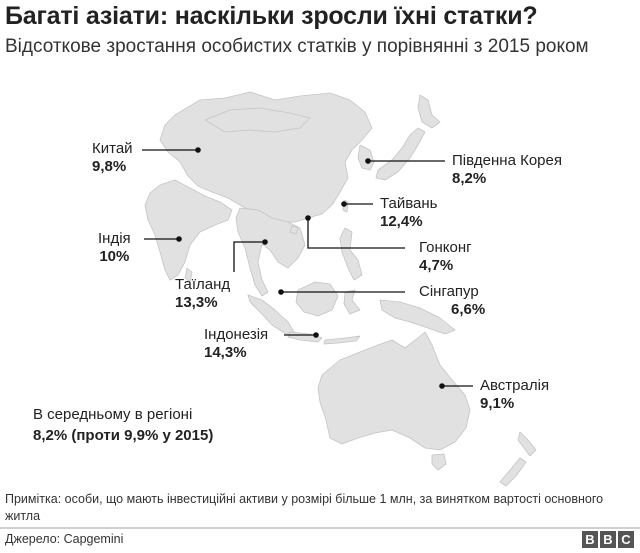 The height and width of the screenshot is (553, 640). Describe the element at coordinates (316, 335) in the screenshot. I see `dot-indonesia` at that location.